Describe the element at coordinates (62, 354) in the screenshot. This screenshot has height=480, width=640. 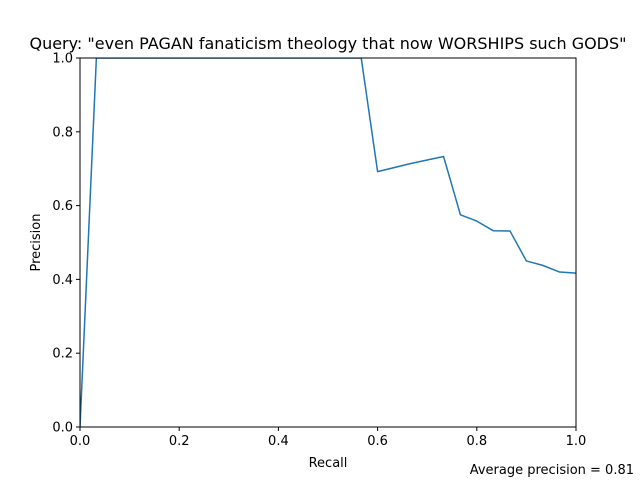
I see `y-tick-label: 0.2` at that location.